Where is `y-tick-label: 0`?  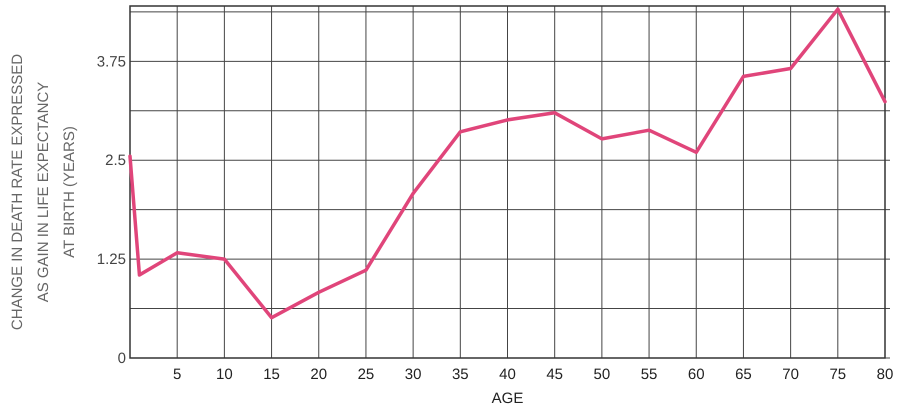 y-tick-label: 0 is located at coordinates (122, 358).